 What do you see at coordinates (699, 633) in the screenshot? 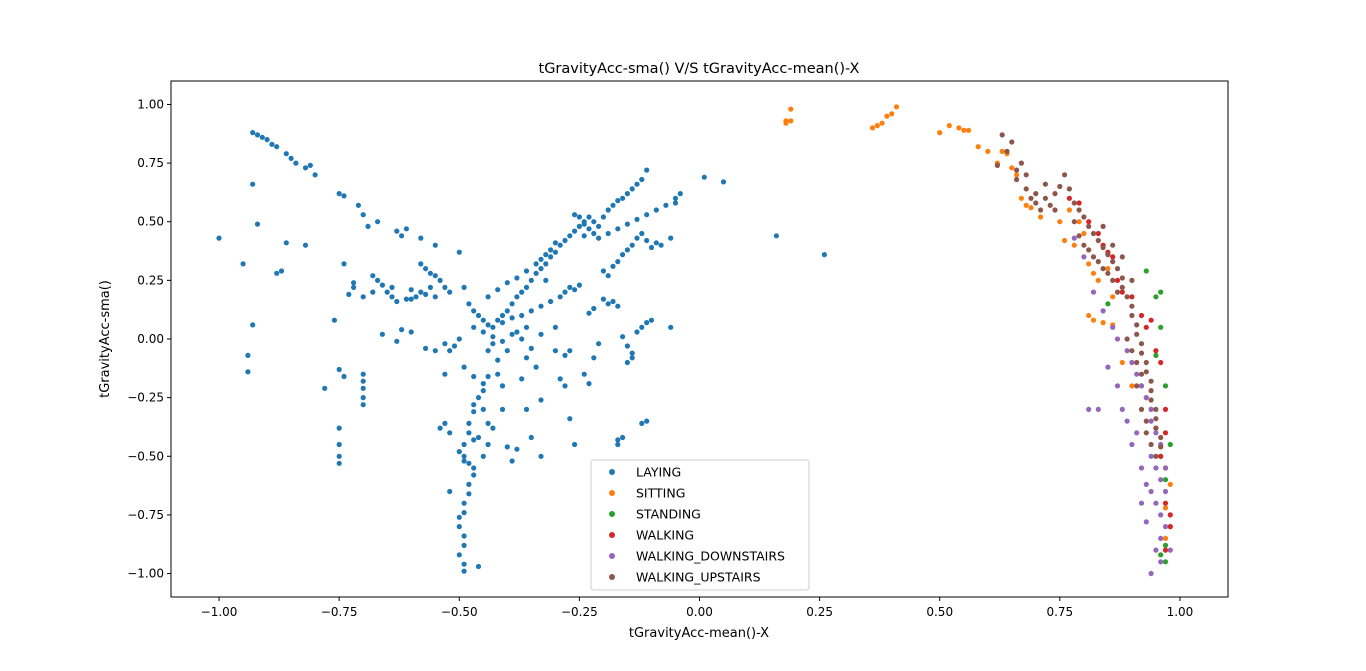
I see `x-axis-label: tGravityAcc-mean()-X` at bounding box center [699, 633].